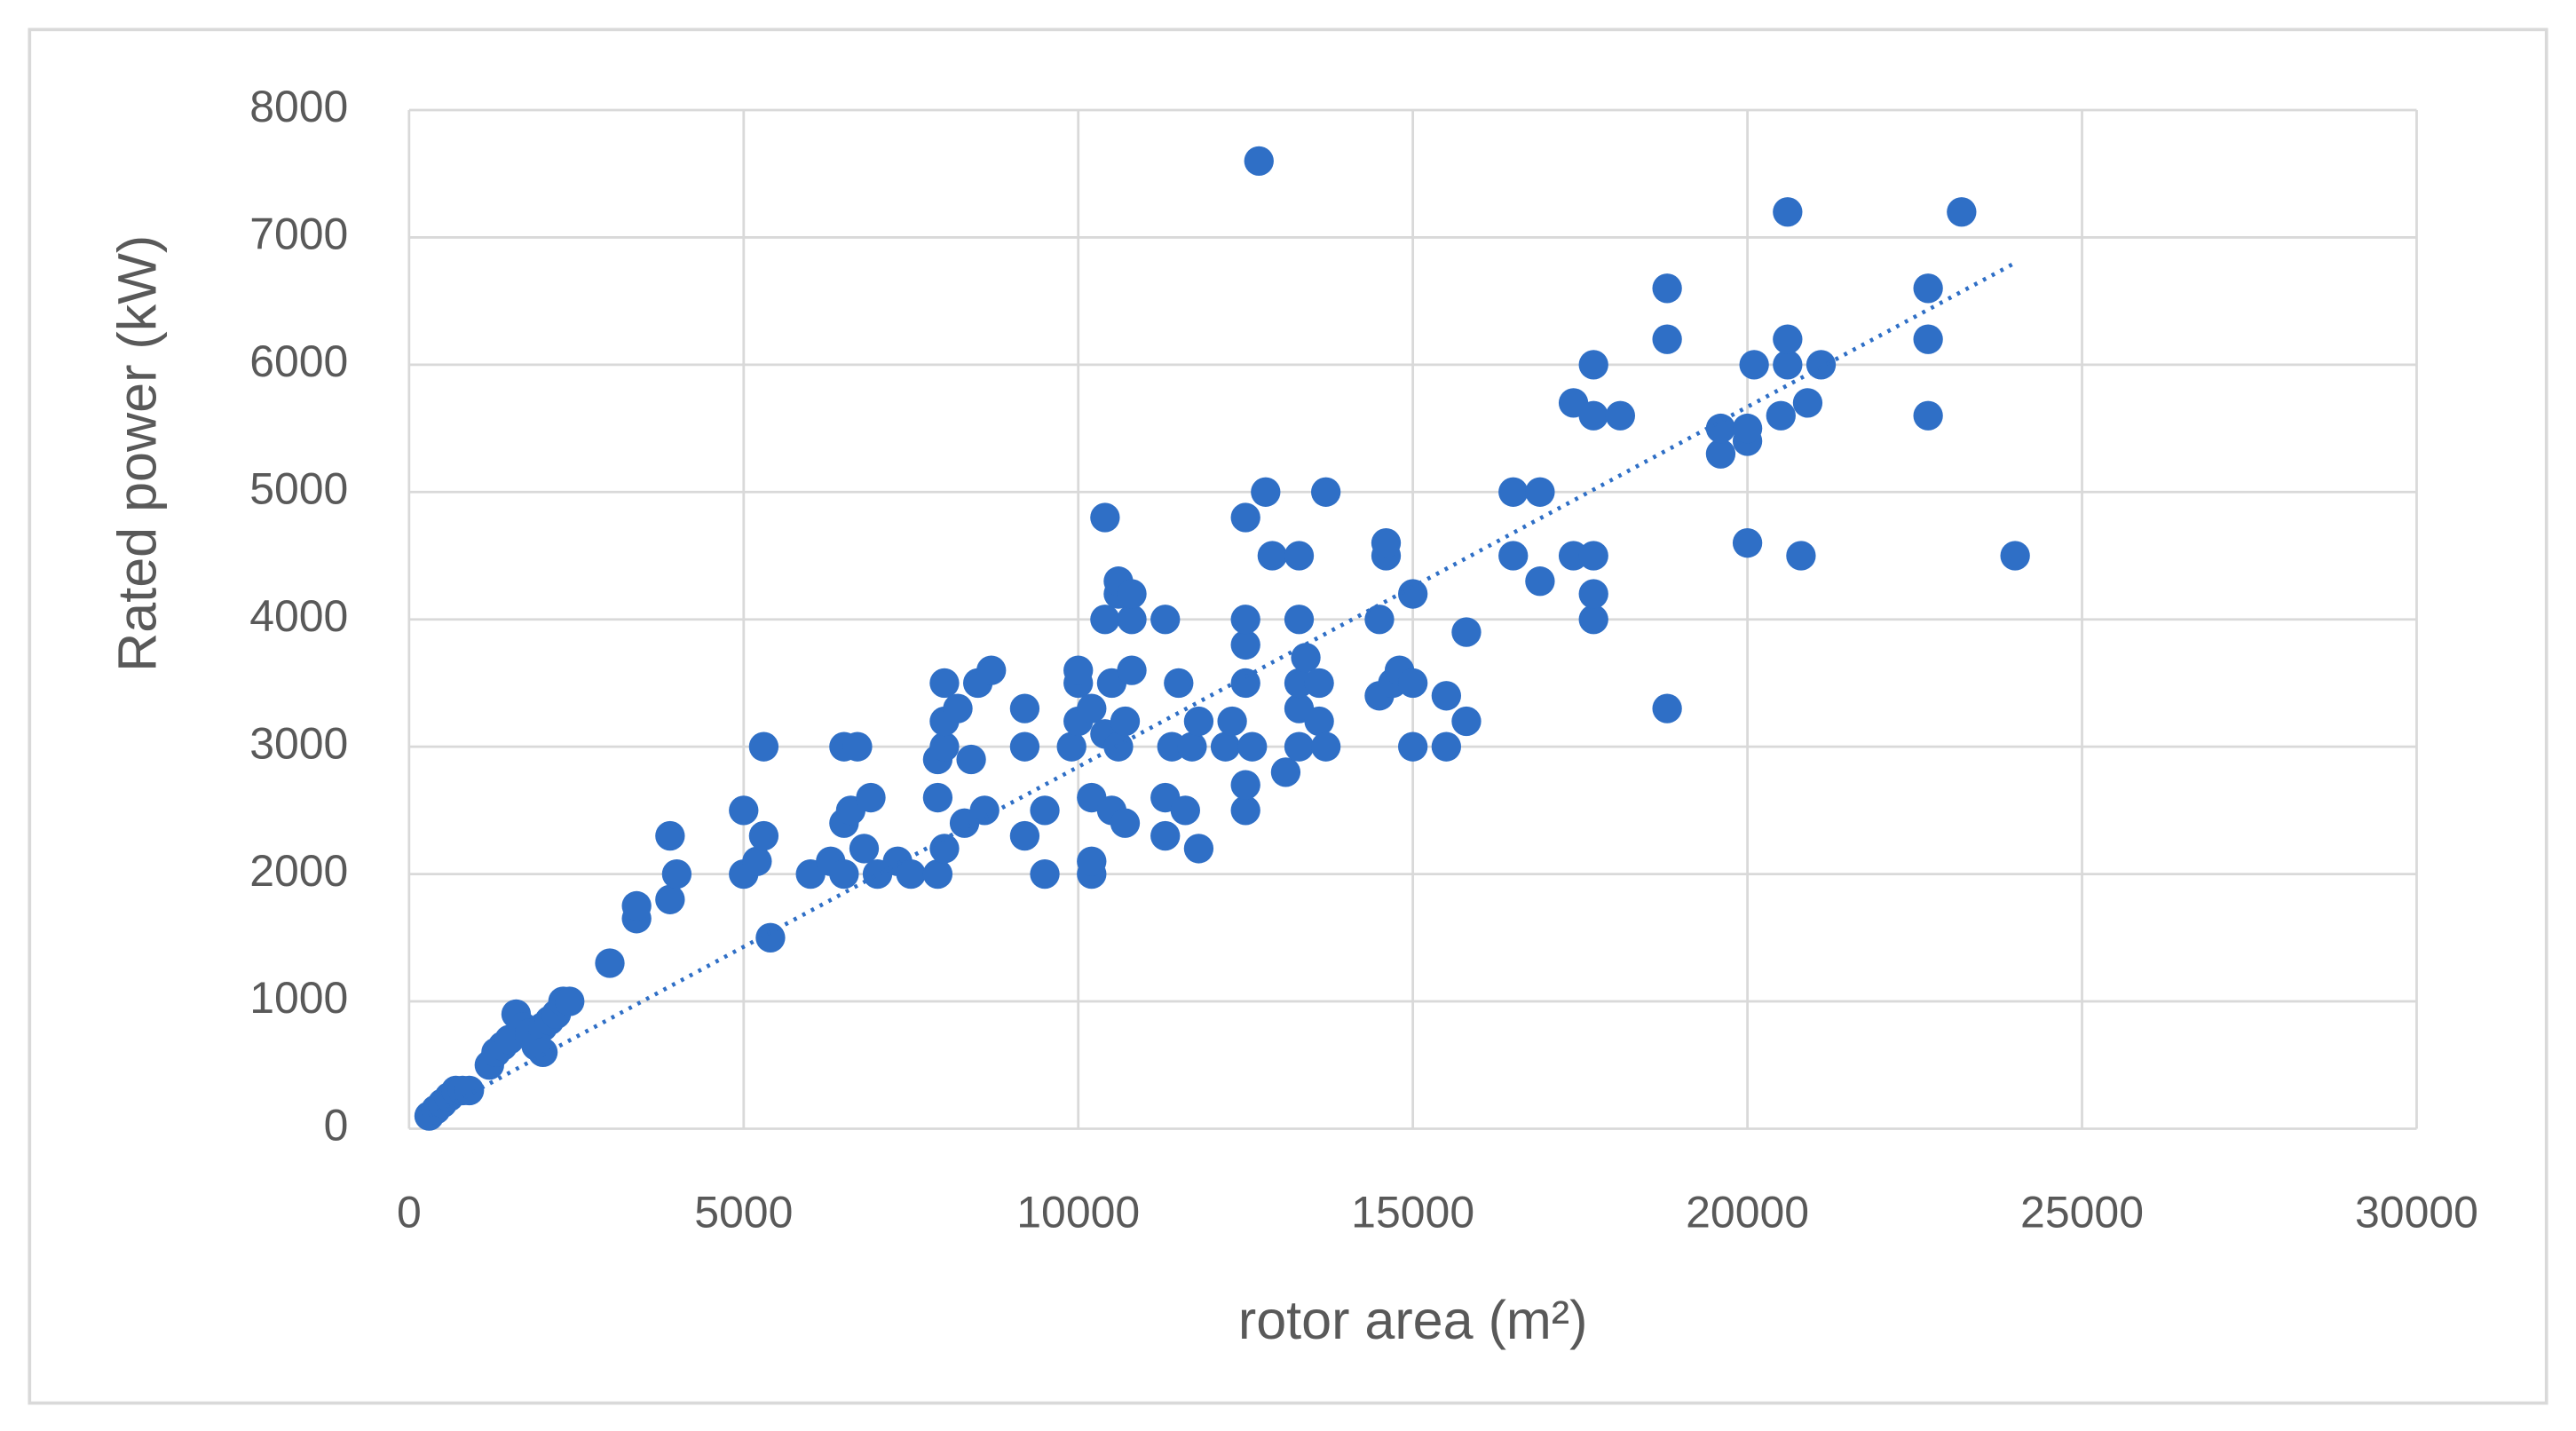 This screenshot has width=2576, height=1431. I want to click on x-tick-label: 10000, so click(1078, 1212).